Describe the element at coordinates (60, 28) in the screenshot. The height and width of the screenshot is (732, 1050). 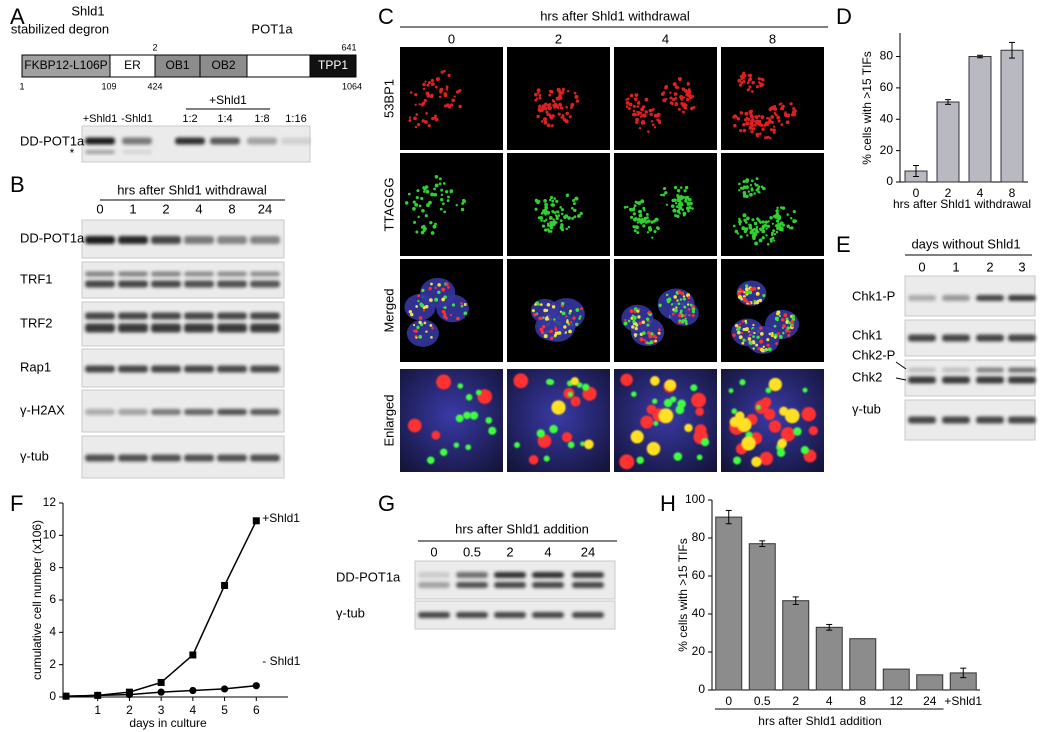
I see `degron-subtitle: stabilized degron` at that location.